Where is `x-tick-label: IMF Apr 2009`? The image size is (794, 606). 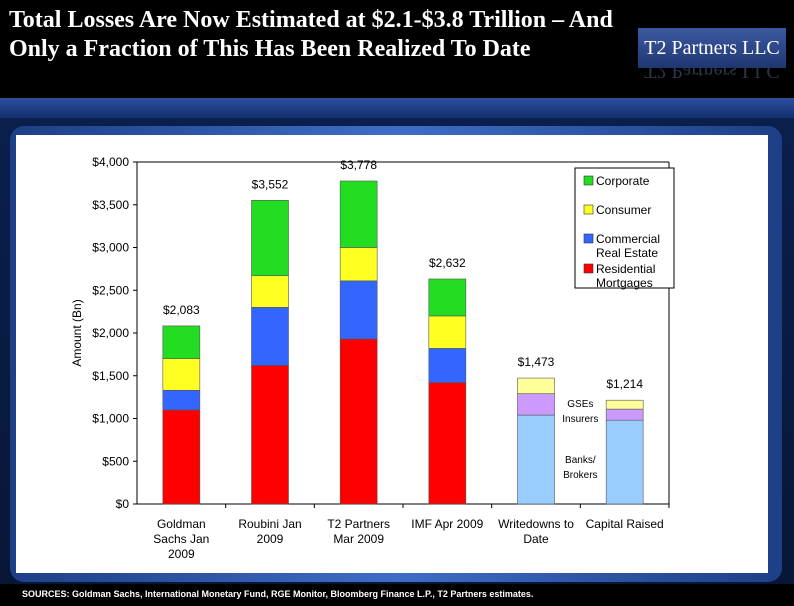
x-tick-label: IMF Apr 2009 is located at coordinates (447, 524).